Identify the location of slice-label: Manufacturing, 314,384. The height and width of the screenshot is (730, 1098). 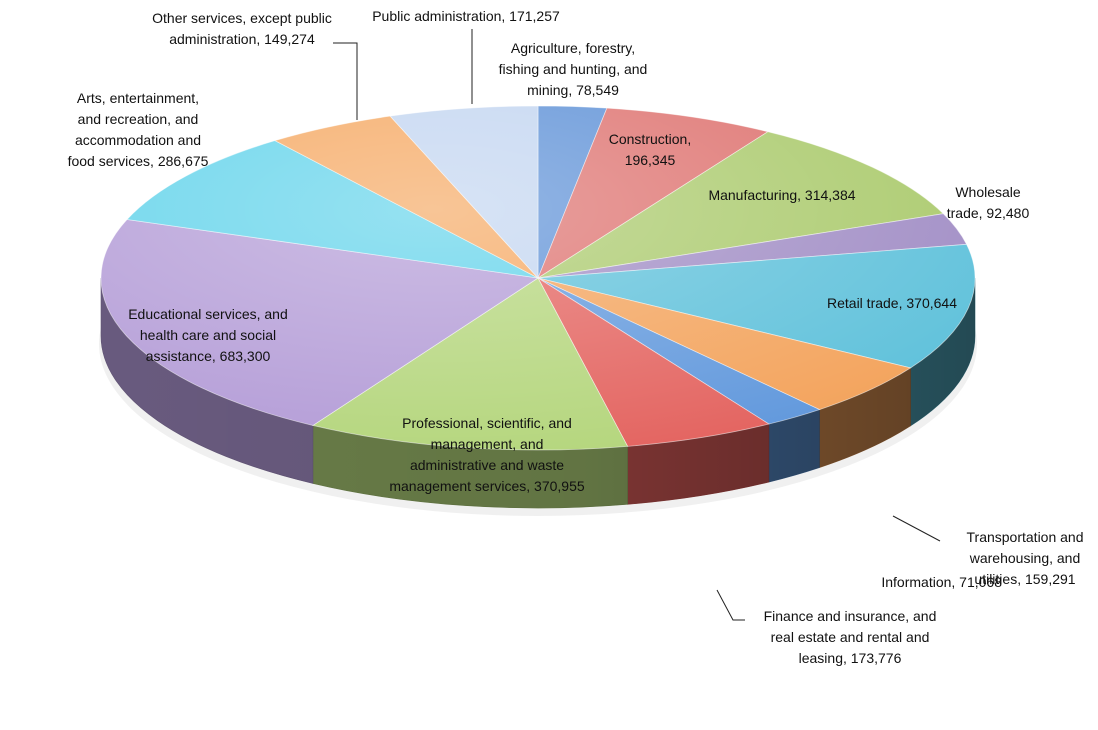
(781, 195).